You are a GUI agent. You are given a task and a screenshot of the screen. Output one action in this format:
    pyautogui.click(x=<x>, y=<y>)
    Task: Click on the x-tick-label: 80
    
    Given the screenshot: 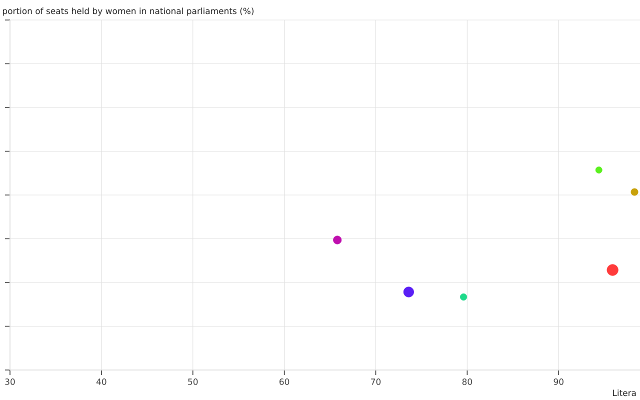 What is the action you would take?
    pyautogui.click(x=467, y=381)
    